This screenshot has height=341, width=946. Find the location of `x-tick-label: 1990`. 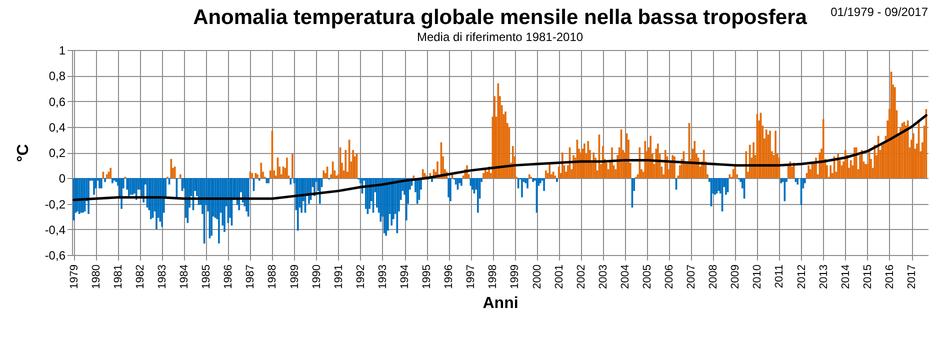

x-tick-label: 1990 is located at coordinates (316, 276).